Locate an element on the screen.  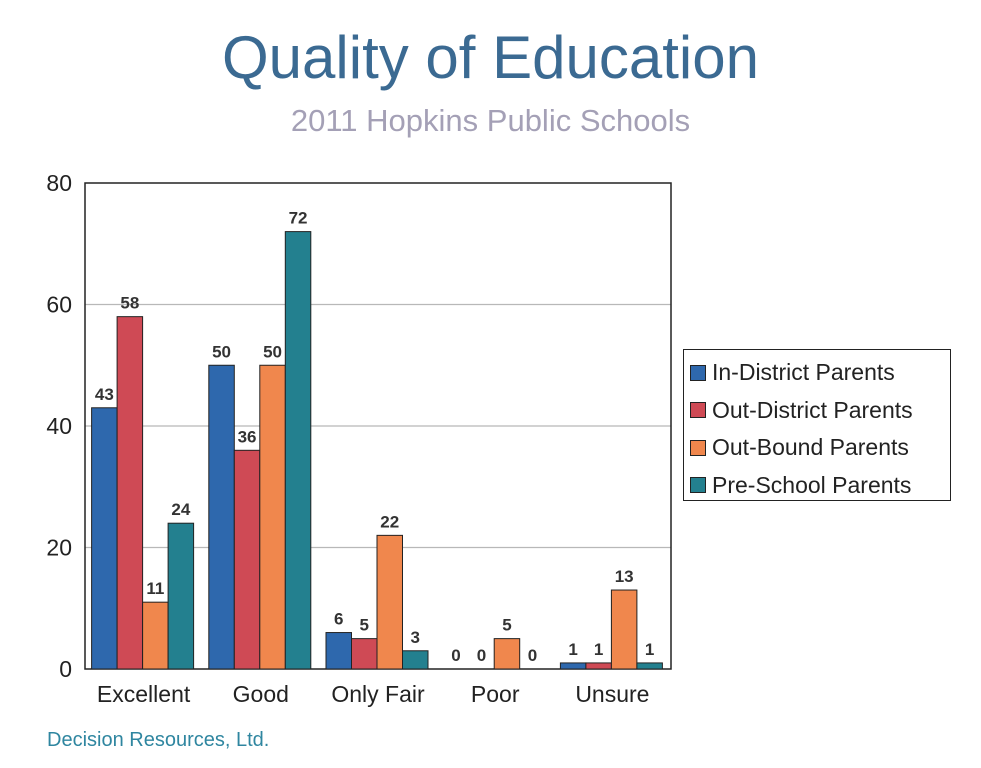
x-tick-label: Only Fair is located at coordinates (378, 694).